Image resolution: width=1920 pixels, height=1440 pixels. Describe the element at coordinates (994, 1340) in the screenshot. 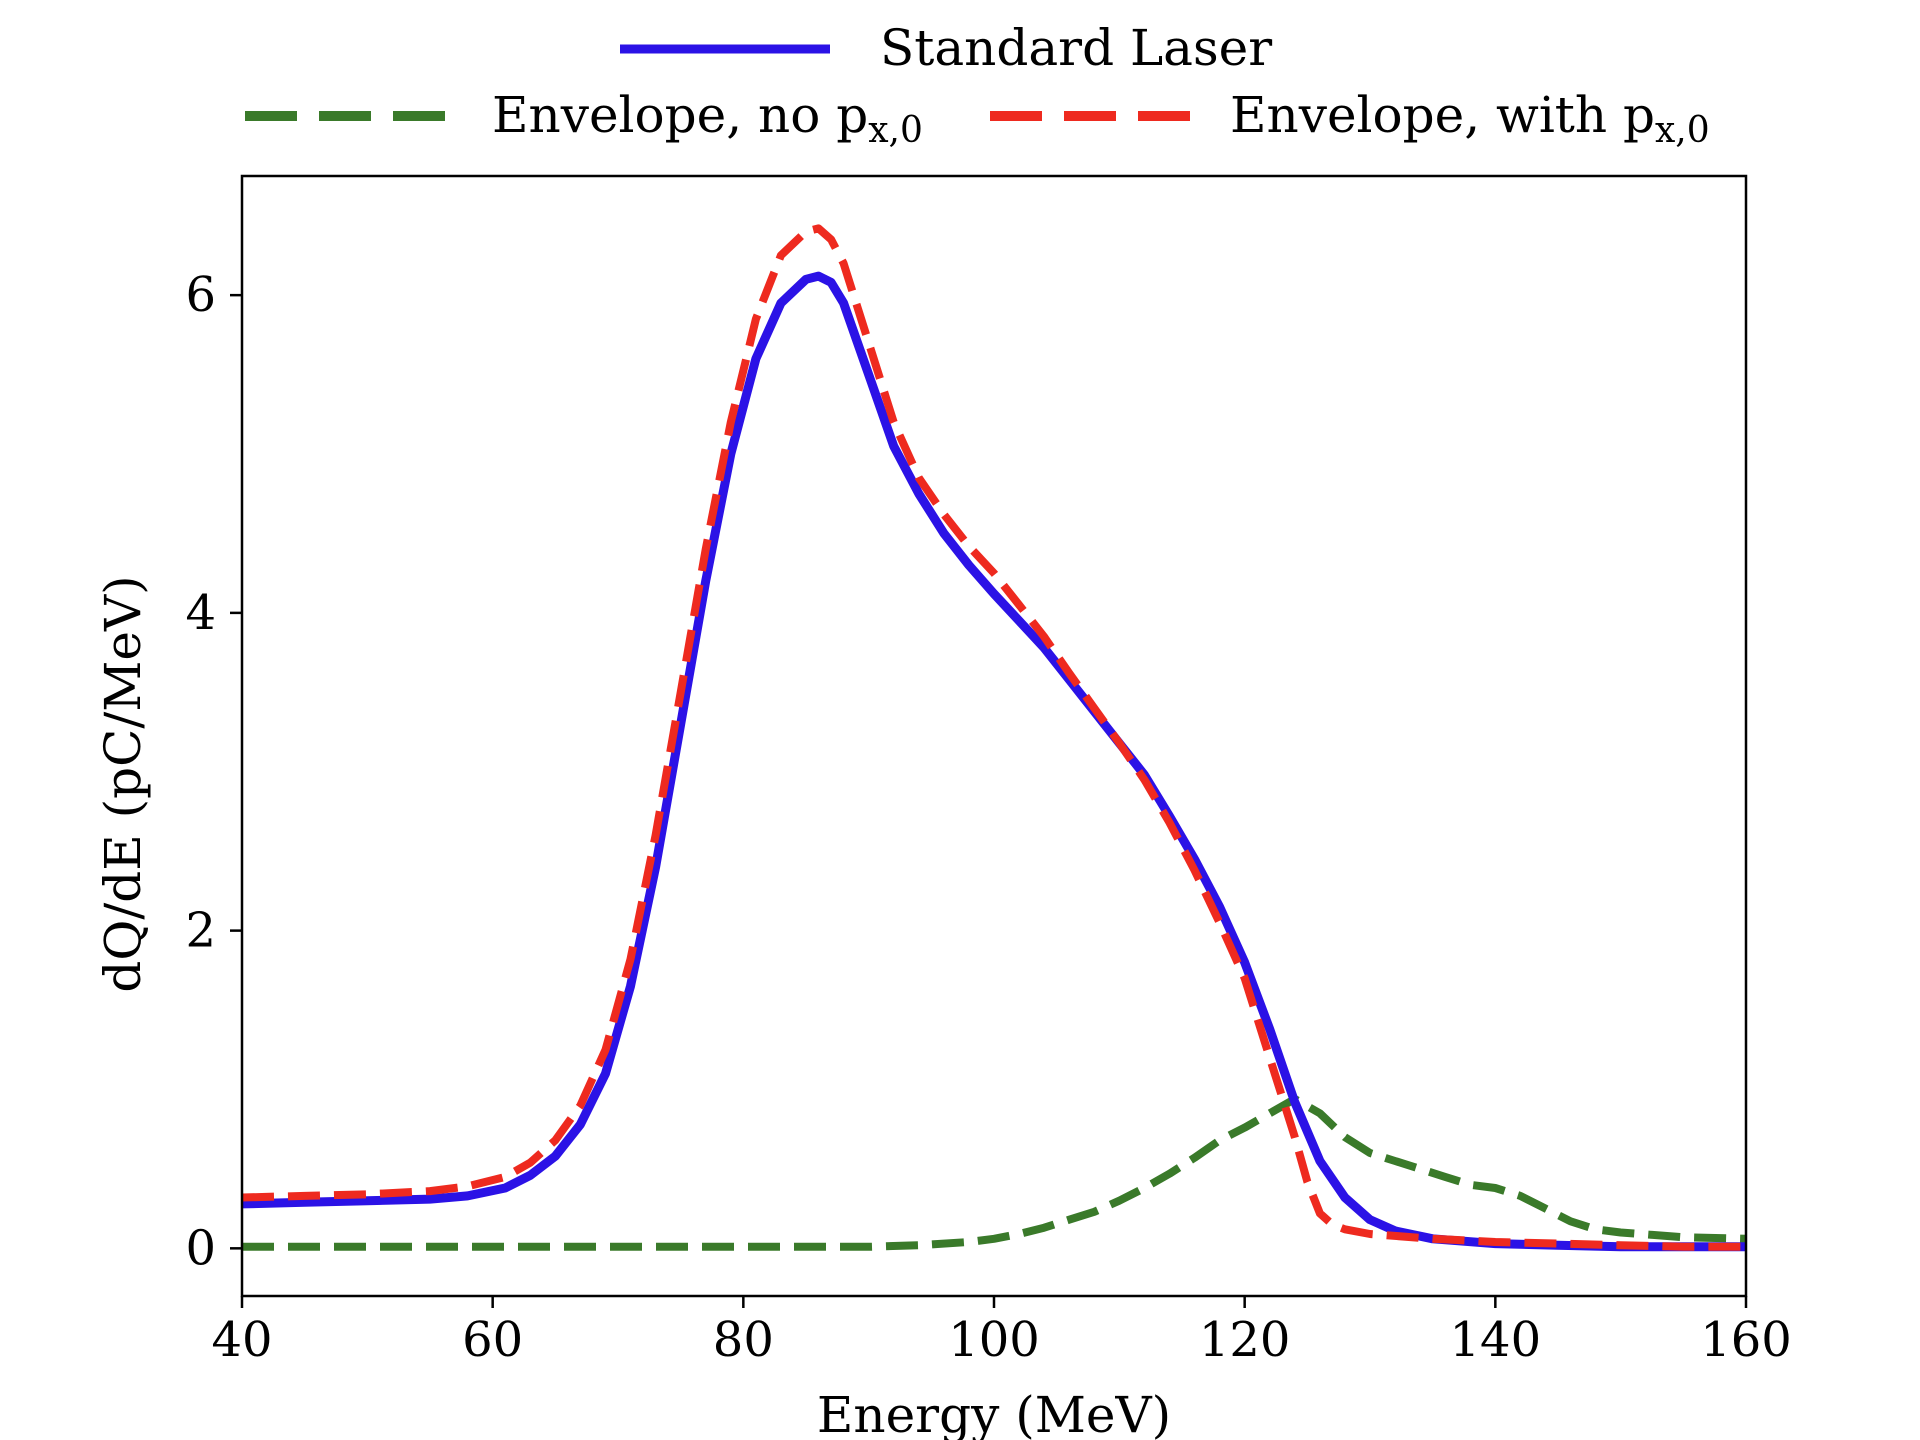

I see `x-tick-label: 100` at that location.